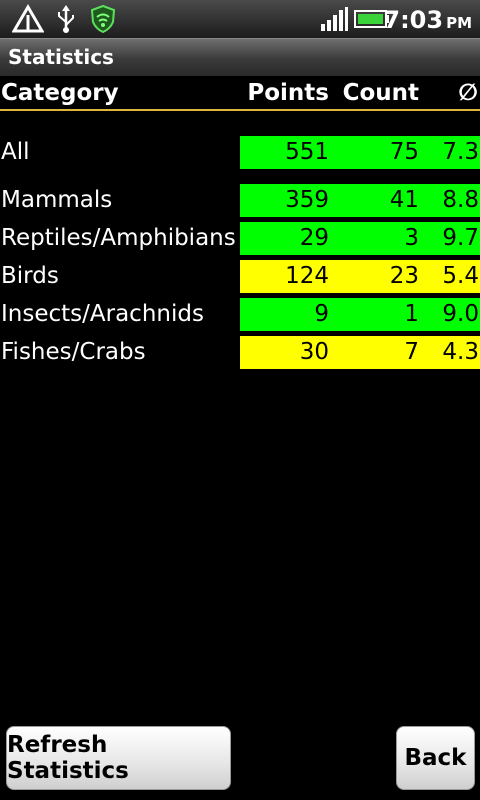 The width and height of the screenshot is (480, 800). I want to click on status-bar: 7:03 PM, so click(240, 19).